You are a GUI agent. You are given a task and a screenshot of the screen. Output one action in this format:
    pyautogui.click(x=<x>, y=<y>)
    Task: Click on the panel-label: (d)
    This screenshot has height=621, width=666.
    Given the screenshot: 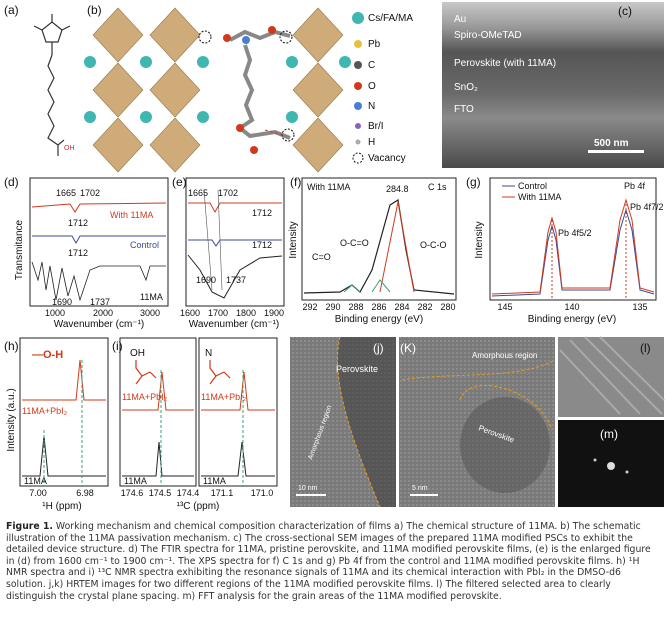 What is the action you would take?
    pyautogui.click(x=11, y=182)
    